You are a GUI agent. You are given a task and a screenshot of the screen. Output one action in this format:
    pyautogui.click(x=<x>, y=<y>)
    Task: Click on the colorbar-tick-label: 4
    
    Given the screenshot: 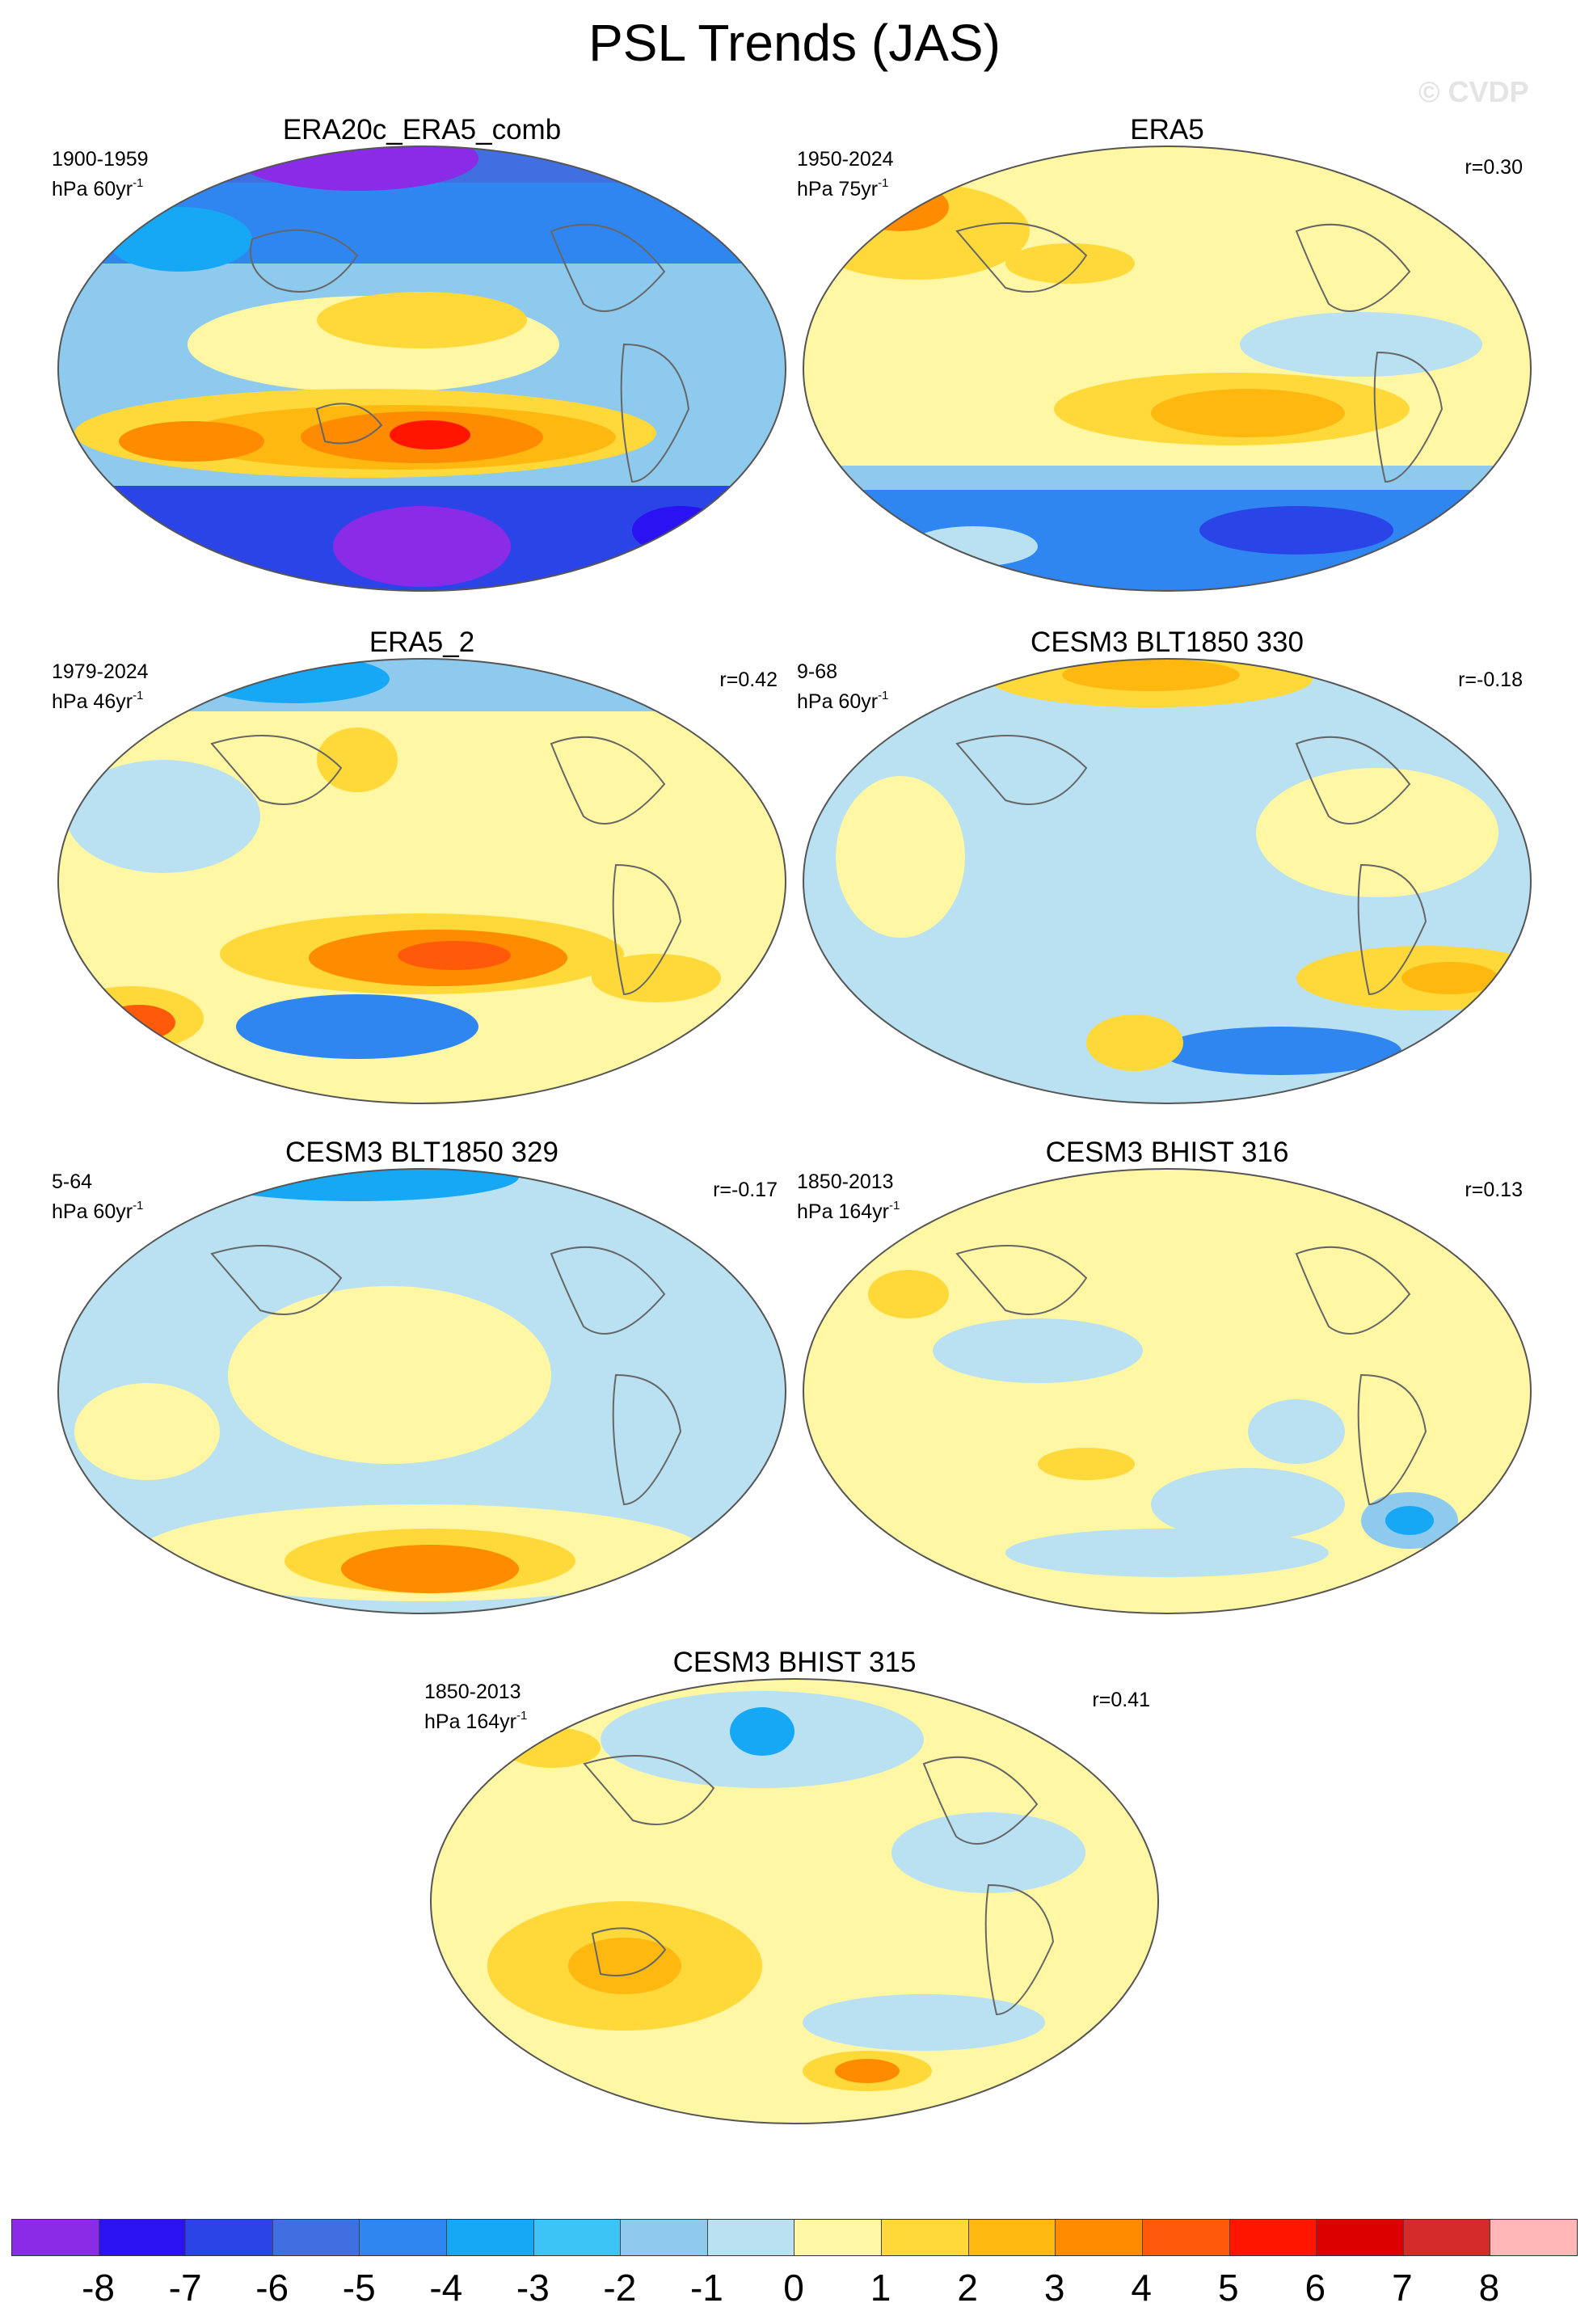 What is the action you would take?
    pyautogui.click(x=1142, y=2288)
    